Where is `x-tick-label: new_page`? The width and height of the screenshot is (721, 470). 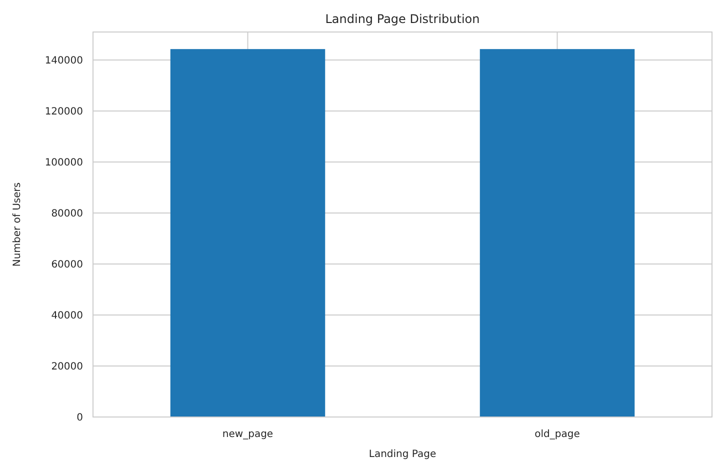
x-tick-label: new_page is located at coordinates (248, 434).